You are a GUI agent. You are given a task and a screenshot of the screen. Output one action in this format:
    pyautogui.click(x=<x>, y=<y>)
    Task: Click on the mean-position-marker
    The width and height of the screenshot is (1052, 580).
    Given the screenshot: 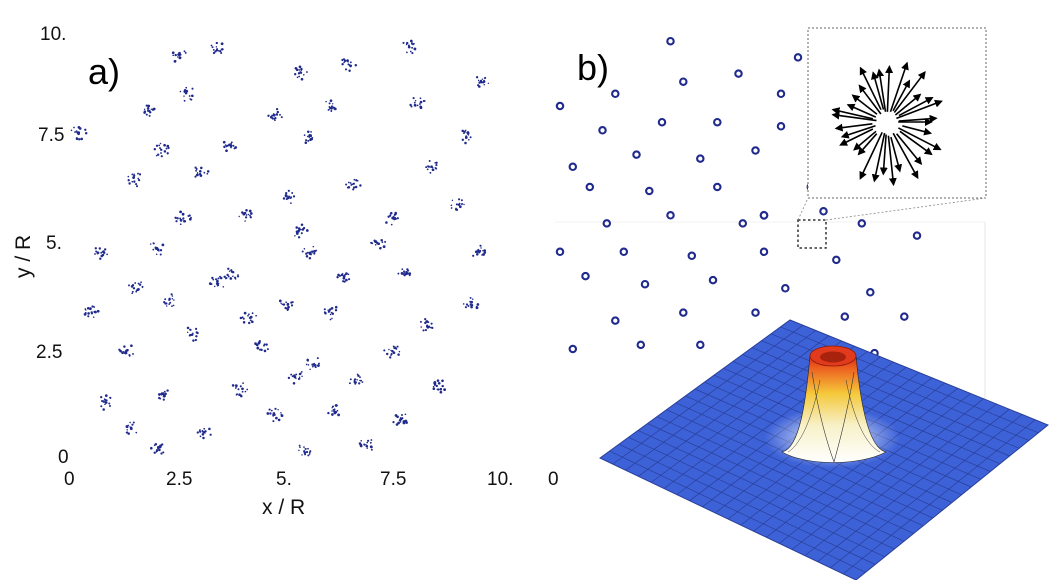 What is the action you would take?
    pyautogui.click(x=823, y=211)
    